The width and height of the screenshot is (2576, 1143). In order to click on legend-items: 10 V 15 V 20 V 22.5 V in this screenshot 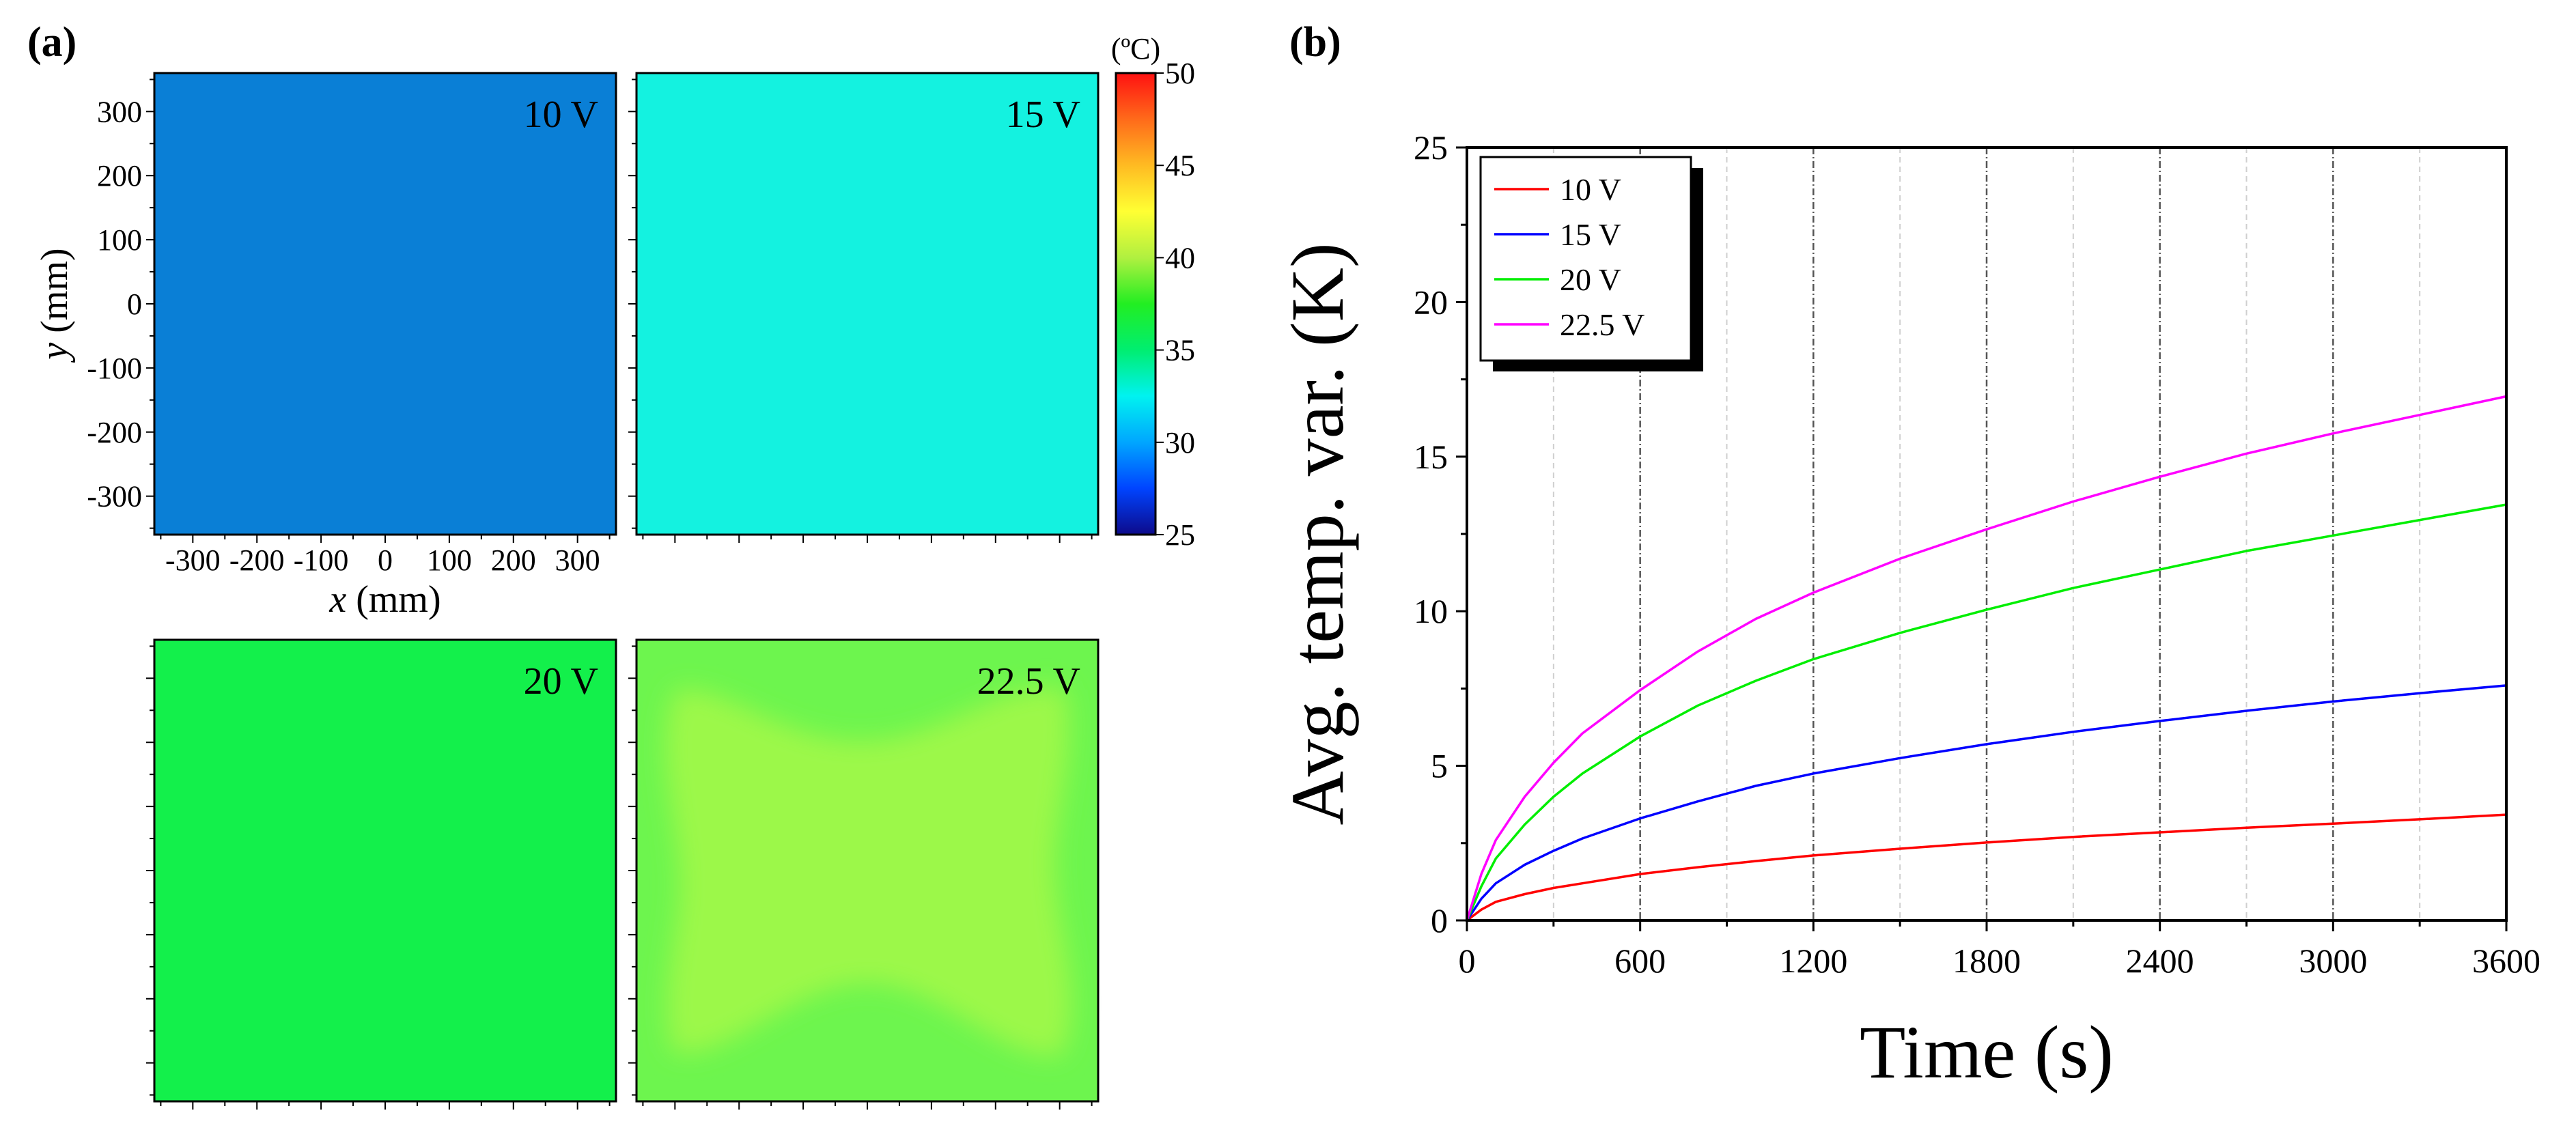, I will do `click(1569, 257)`.